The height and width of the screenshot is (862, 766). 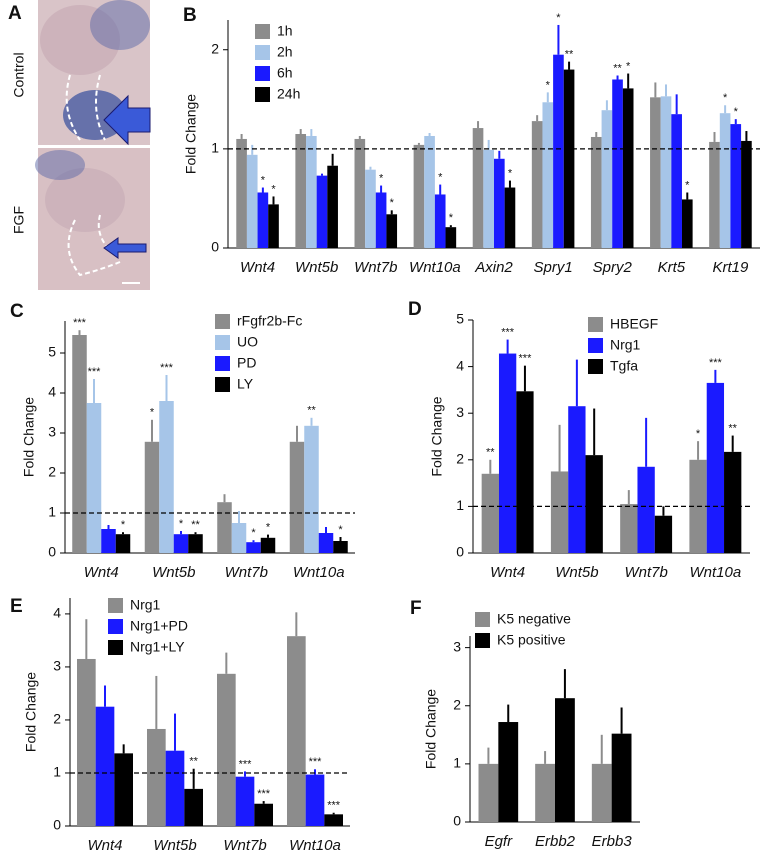 I want to click on legend-label: UO, so click(x=247, y=342).